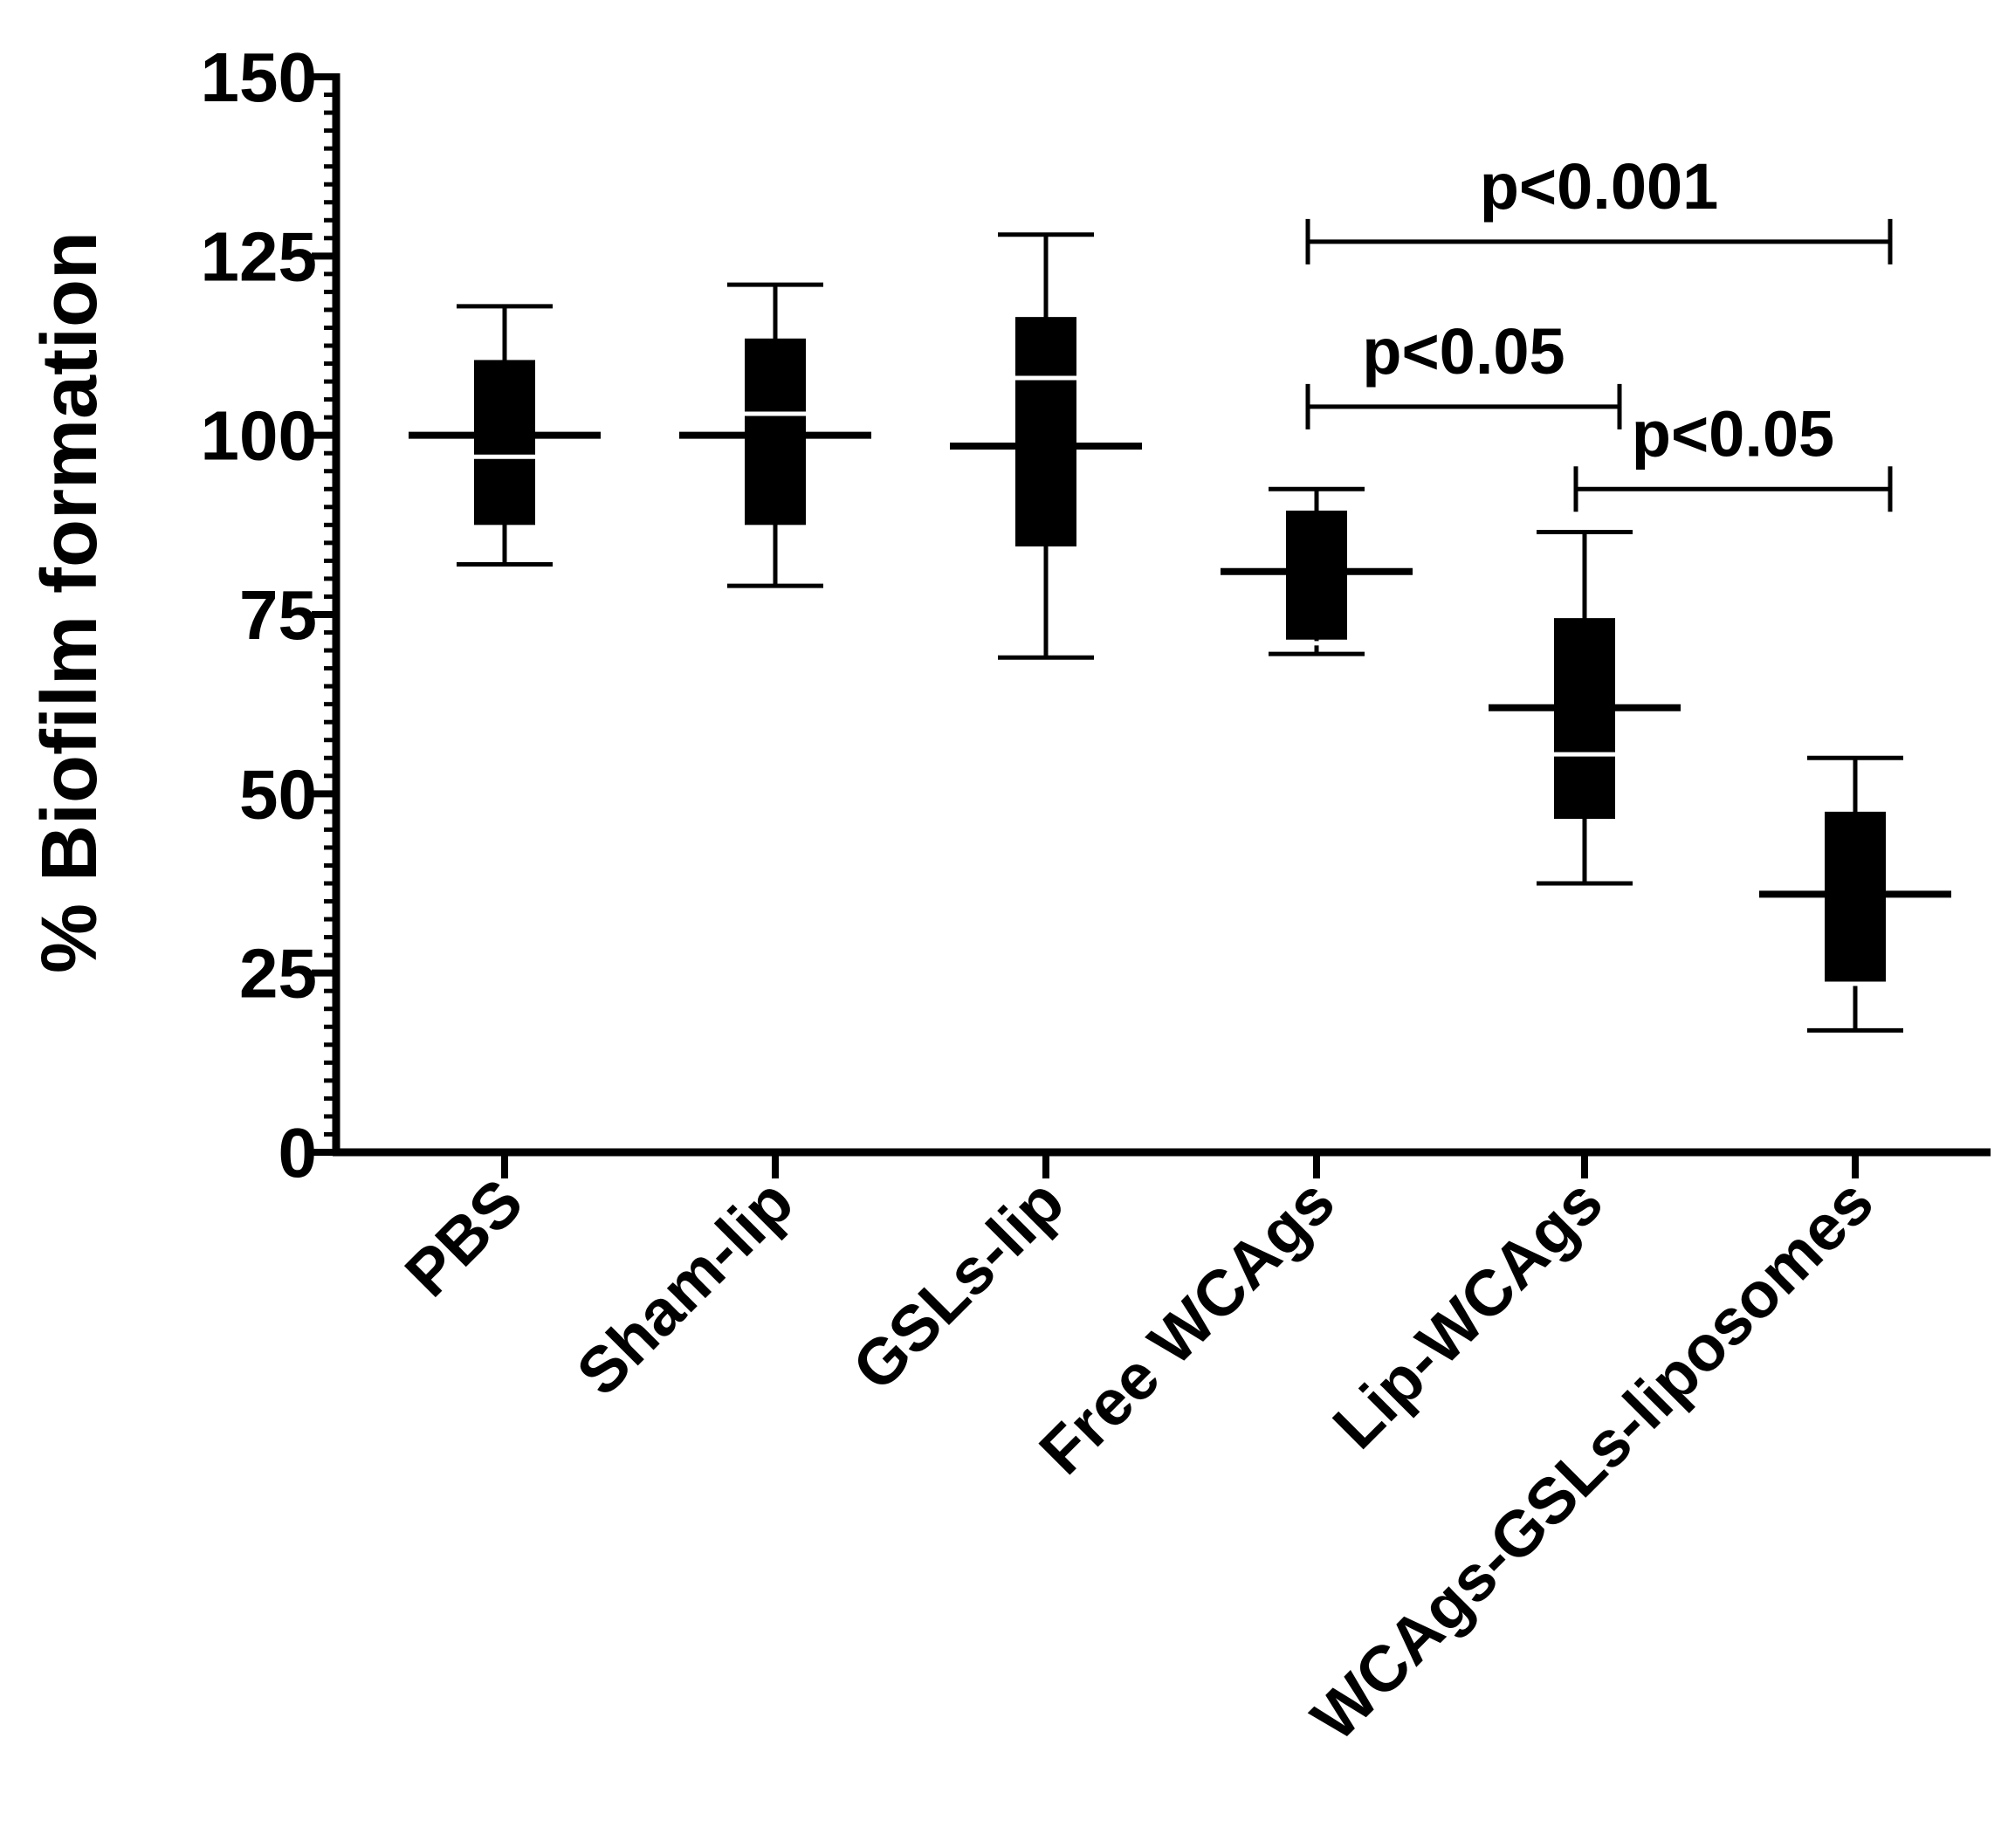 Image resolution: width=2015 pixels, height=1848 pixels. What do you see at coordinates (69, 602) in the screenshot?
I see `y-axis-title: % Biofilm formation` at bounding box center [69, 602].